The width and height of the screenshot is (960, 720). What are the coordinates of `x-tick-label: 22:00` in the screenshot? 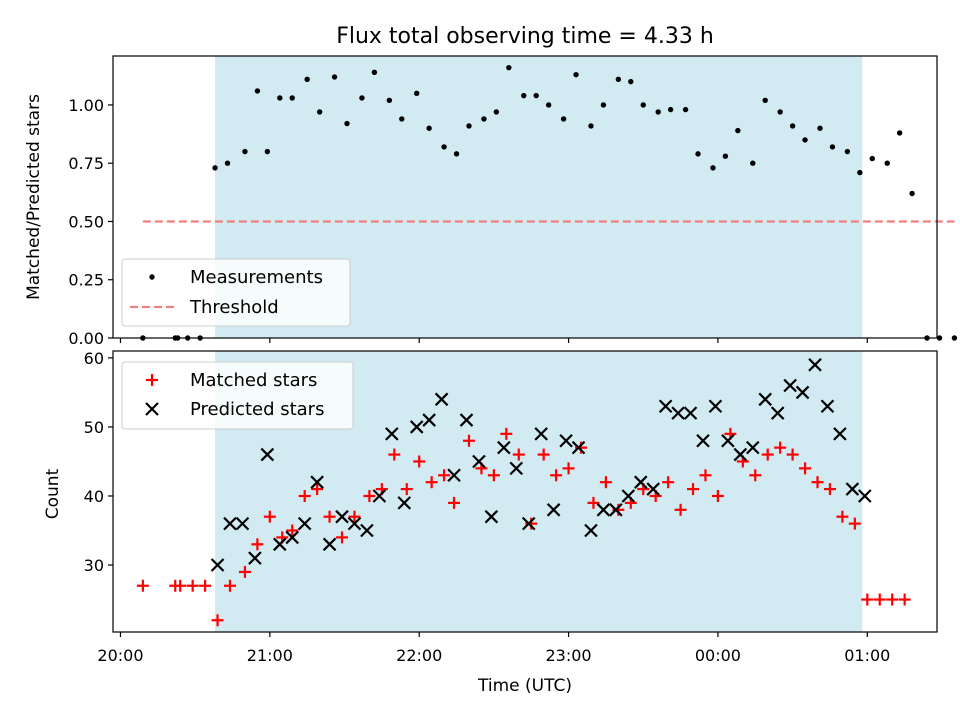 It's located at (419, 655).